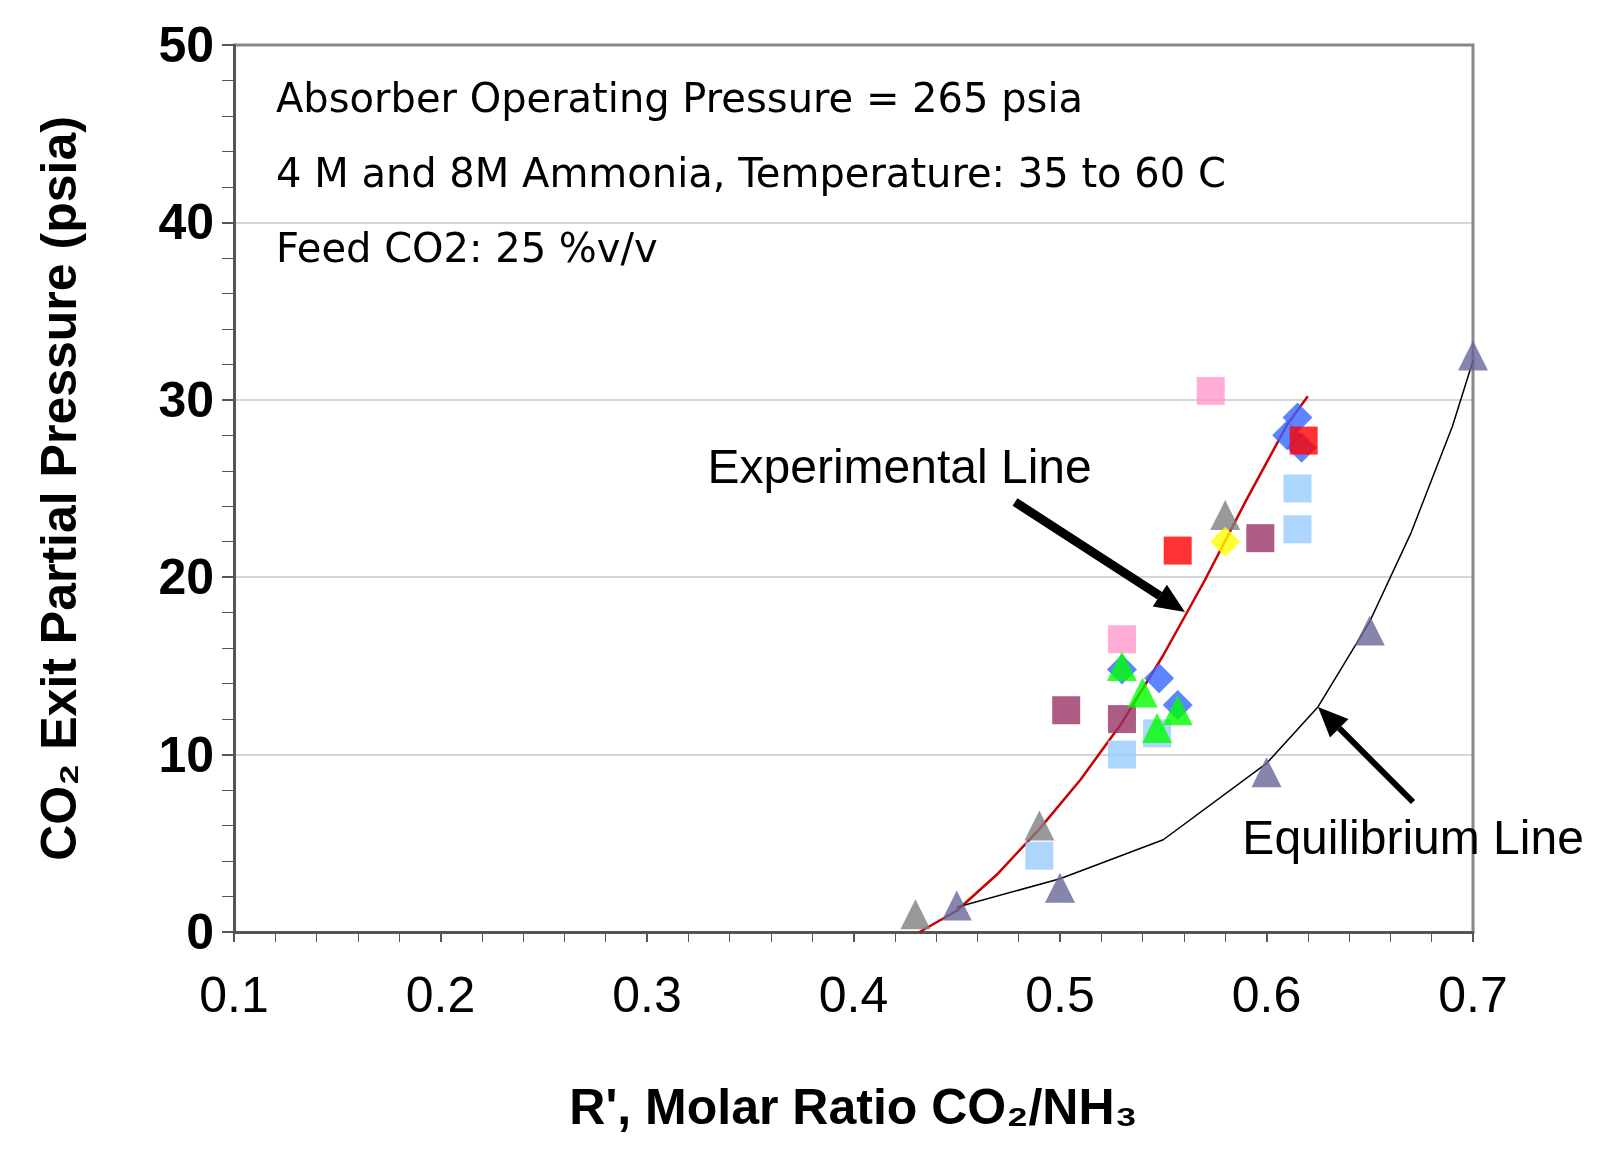 Image resolution: width=1609 pixels, height=1174 pixels. I want to click on annotation: Experimental Line, so click(899, 466).